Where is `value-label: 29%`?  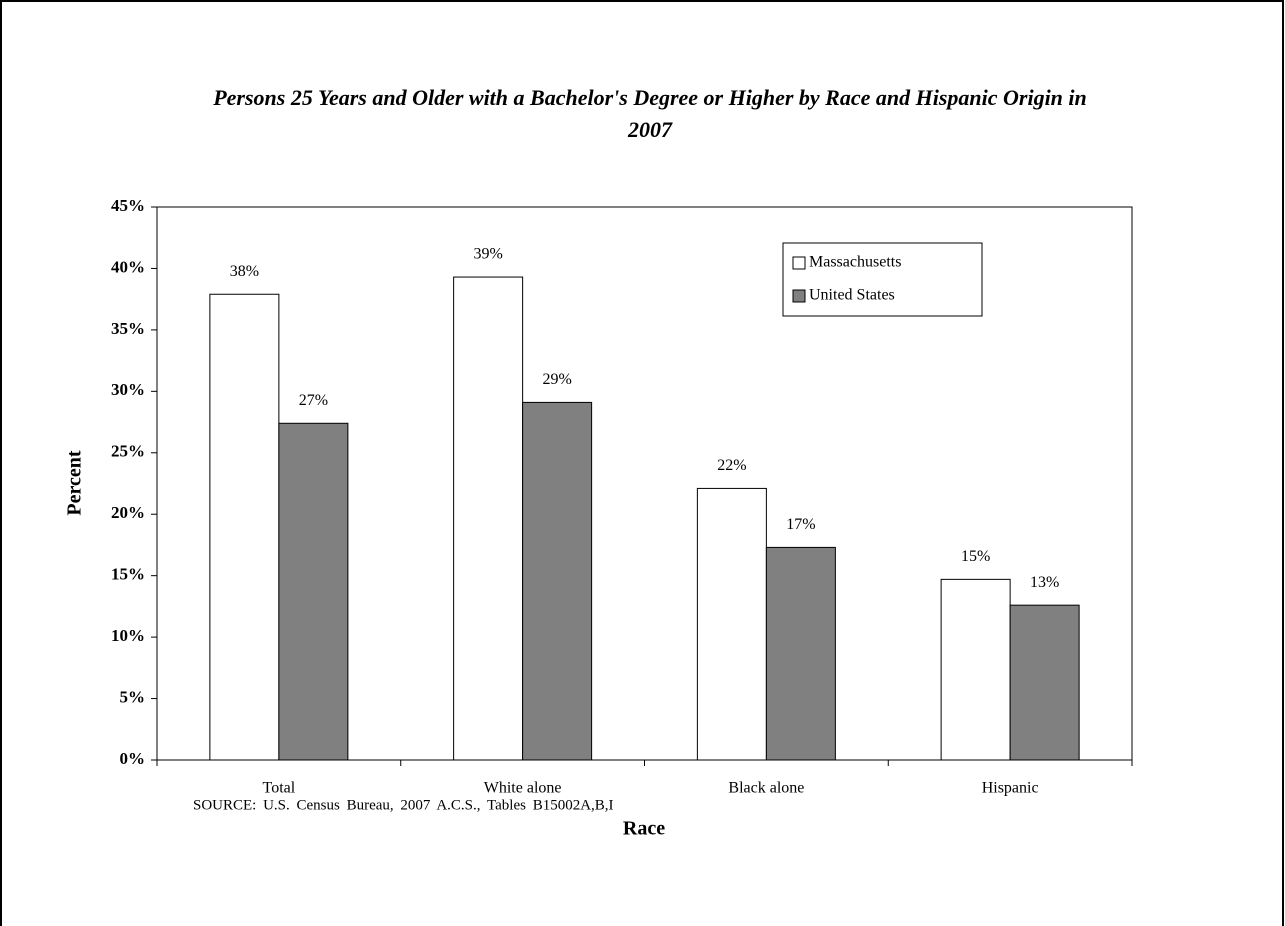 value-label: 29% is located at coordinates (556, 379).